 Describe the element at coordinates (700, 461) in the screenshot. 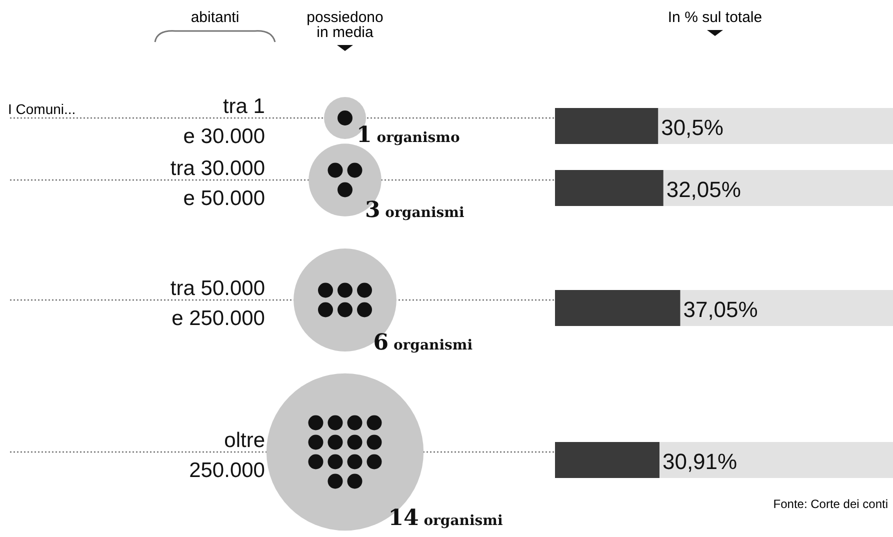

I see `data-label: 30,91%` at that location.